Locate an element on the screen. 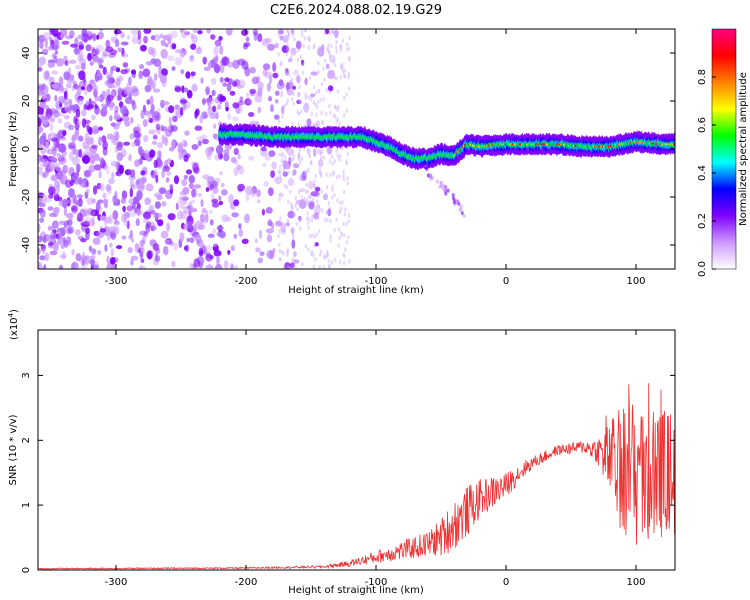 The width and height of the screenshot is (750, 600). snr-xtick-label: 100 is located at coordinates (635, 582).